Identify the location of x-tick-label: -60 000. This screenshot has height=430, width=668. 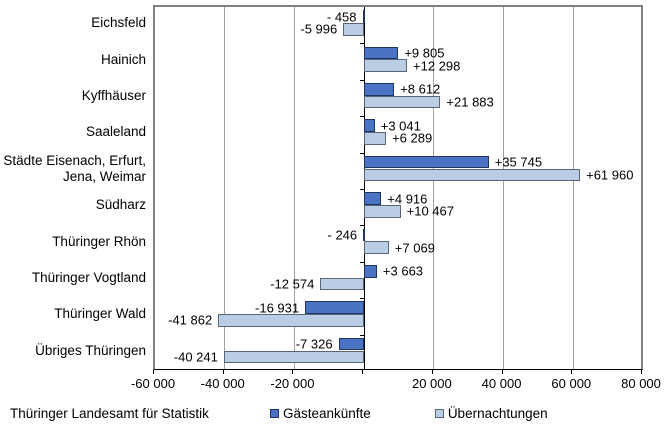
(153, 383).